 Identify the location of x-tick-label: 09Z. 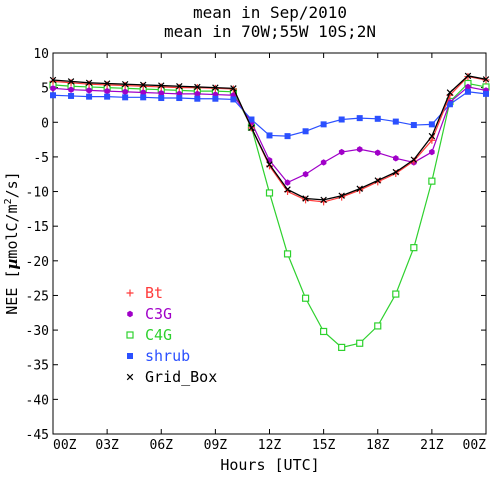
(216, 445).